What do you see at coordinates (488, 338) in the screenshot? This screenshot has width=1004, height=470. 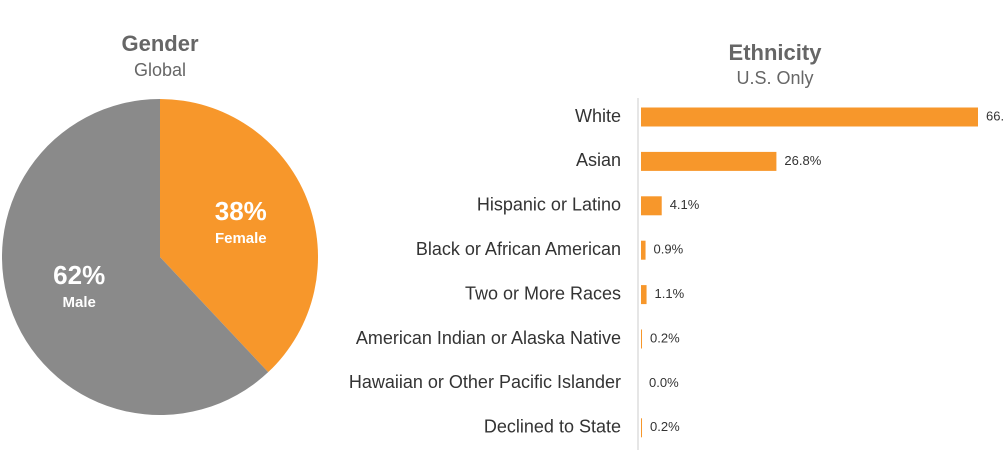 I see `category-label: American Indian or Alaska Native` at bounding box center [488, 338].